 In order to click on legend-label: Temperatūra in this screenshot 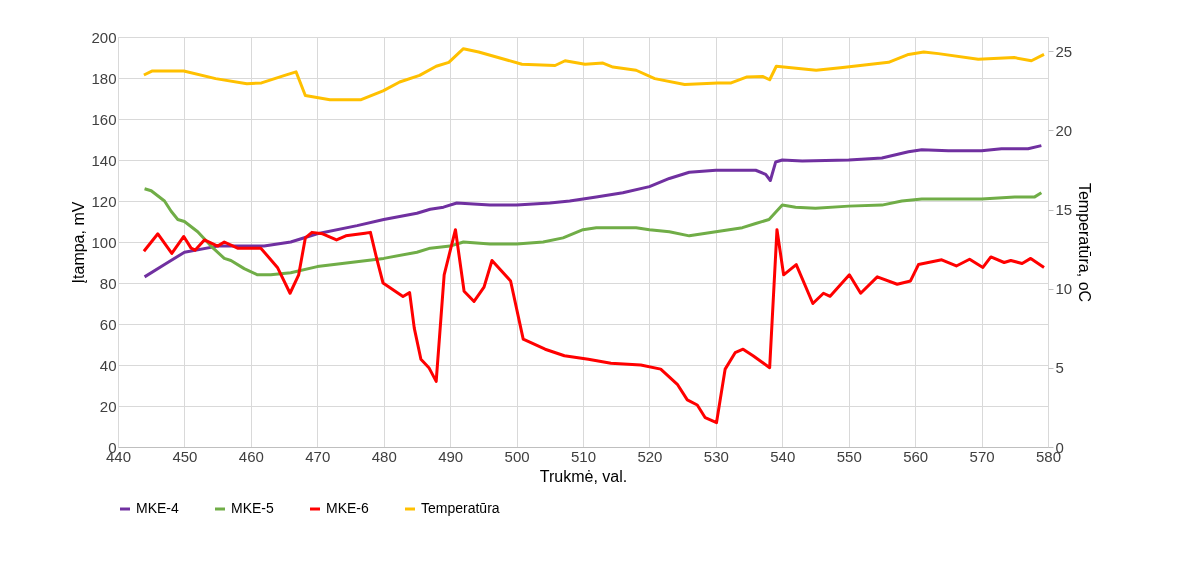, I will do `click(460, 508)`.